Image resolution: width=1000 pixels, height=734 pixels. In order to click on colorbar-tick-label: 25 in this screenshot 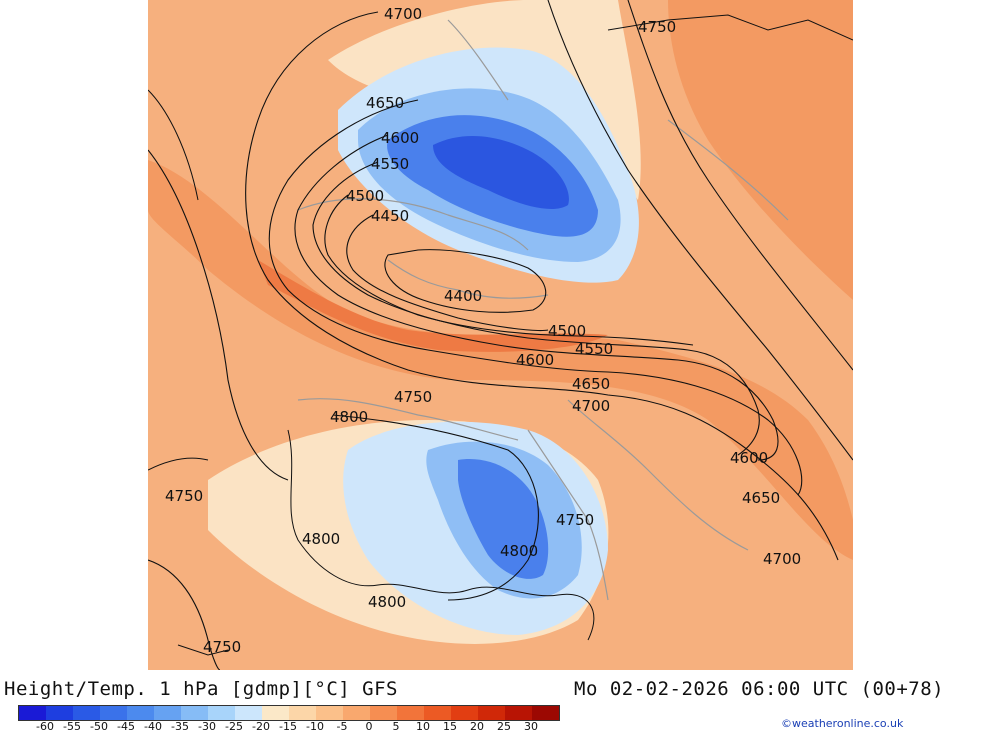, I will do `click(504, 726)`.